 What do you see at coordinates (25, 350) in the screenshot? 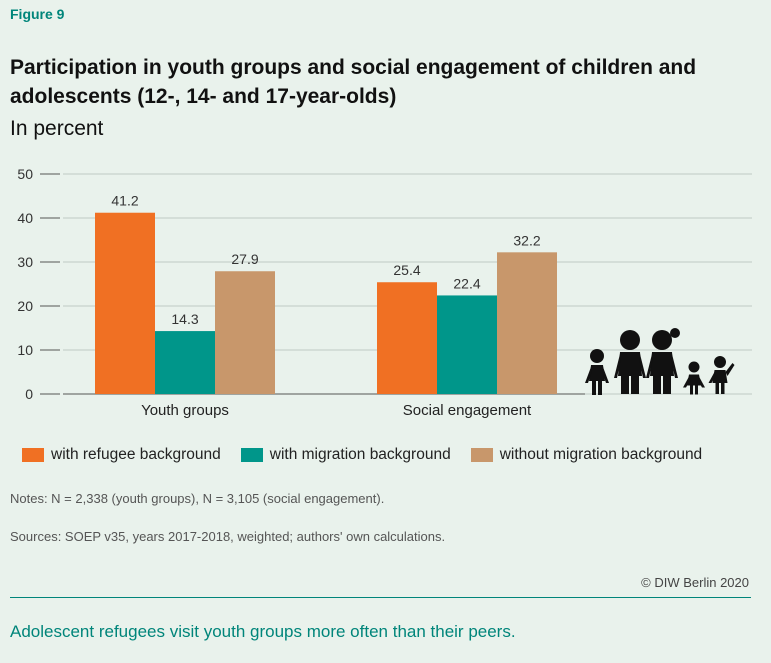
I see `y-tick-label: 10` at bounding box center [25, 350].